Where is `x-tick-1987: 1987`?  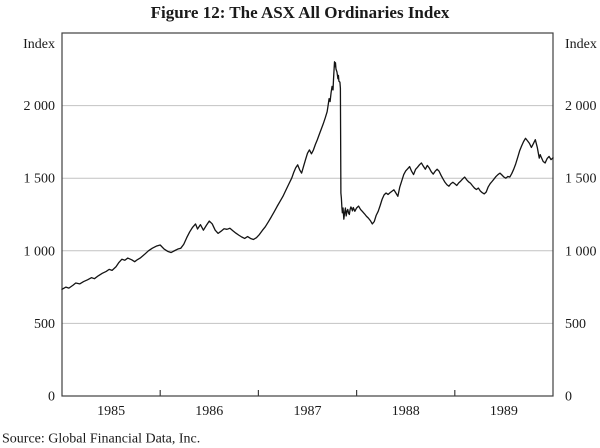
x-tick-1987: 1987 is located at coordinates (308, 411).